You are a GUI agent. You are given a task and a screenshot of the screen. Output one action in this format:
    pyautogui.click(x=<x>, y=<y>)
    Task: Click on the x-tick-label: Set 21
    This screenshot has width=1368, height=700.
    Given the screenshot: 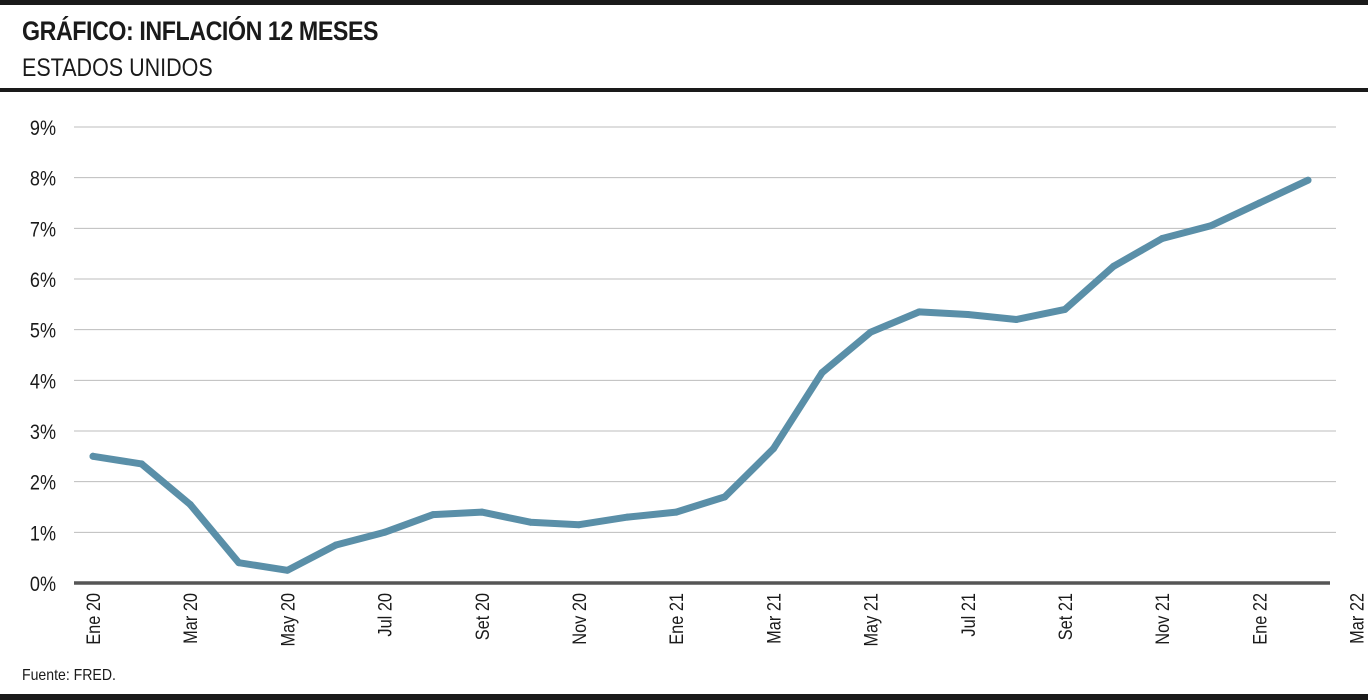 What is the action you would take?
    pyautogui.click(x=1065, y=616)
    